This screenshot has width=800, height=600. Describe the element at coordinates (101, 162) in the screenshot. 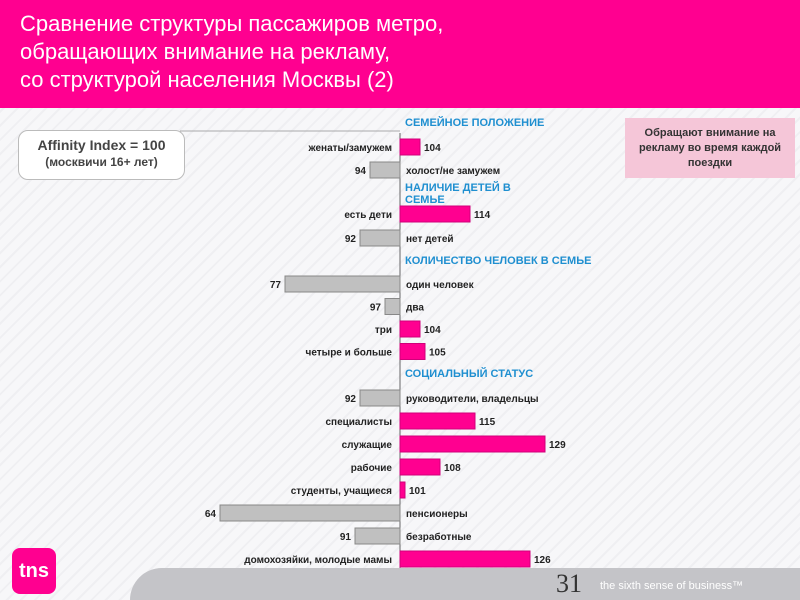

I see `affinity-line2: (москвичи 16+ лет)` at that location.